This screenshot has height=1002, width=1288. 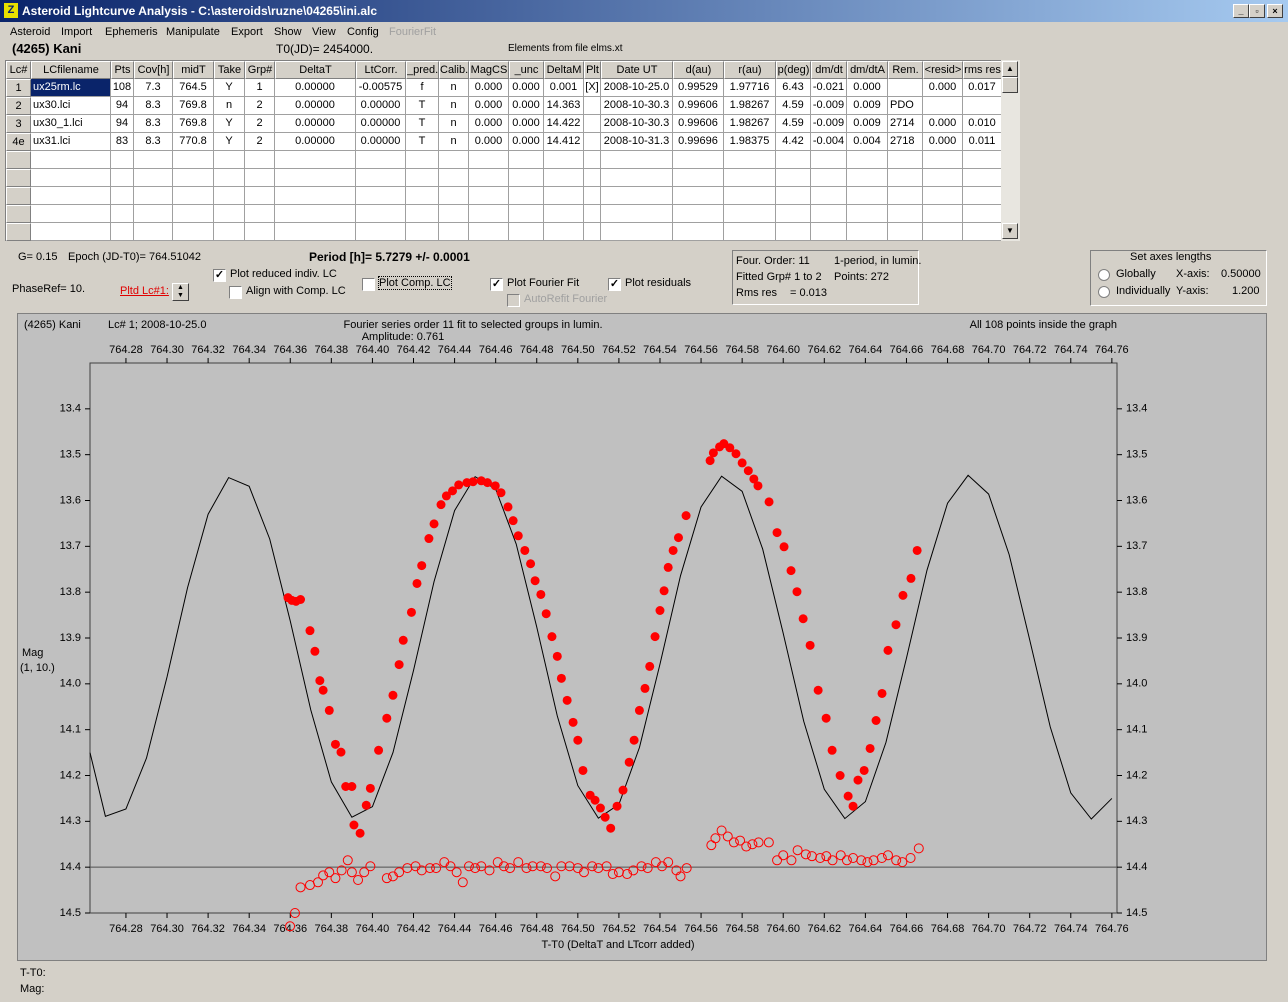 I want to click on x-tick-label-top: 764.46, so click(x=496, y=350).